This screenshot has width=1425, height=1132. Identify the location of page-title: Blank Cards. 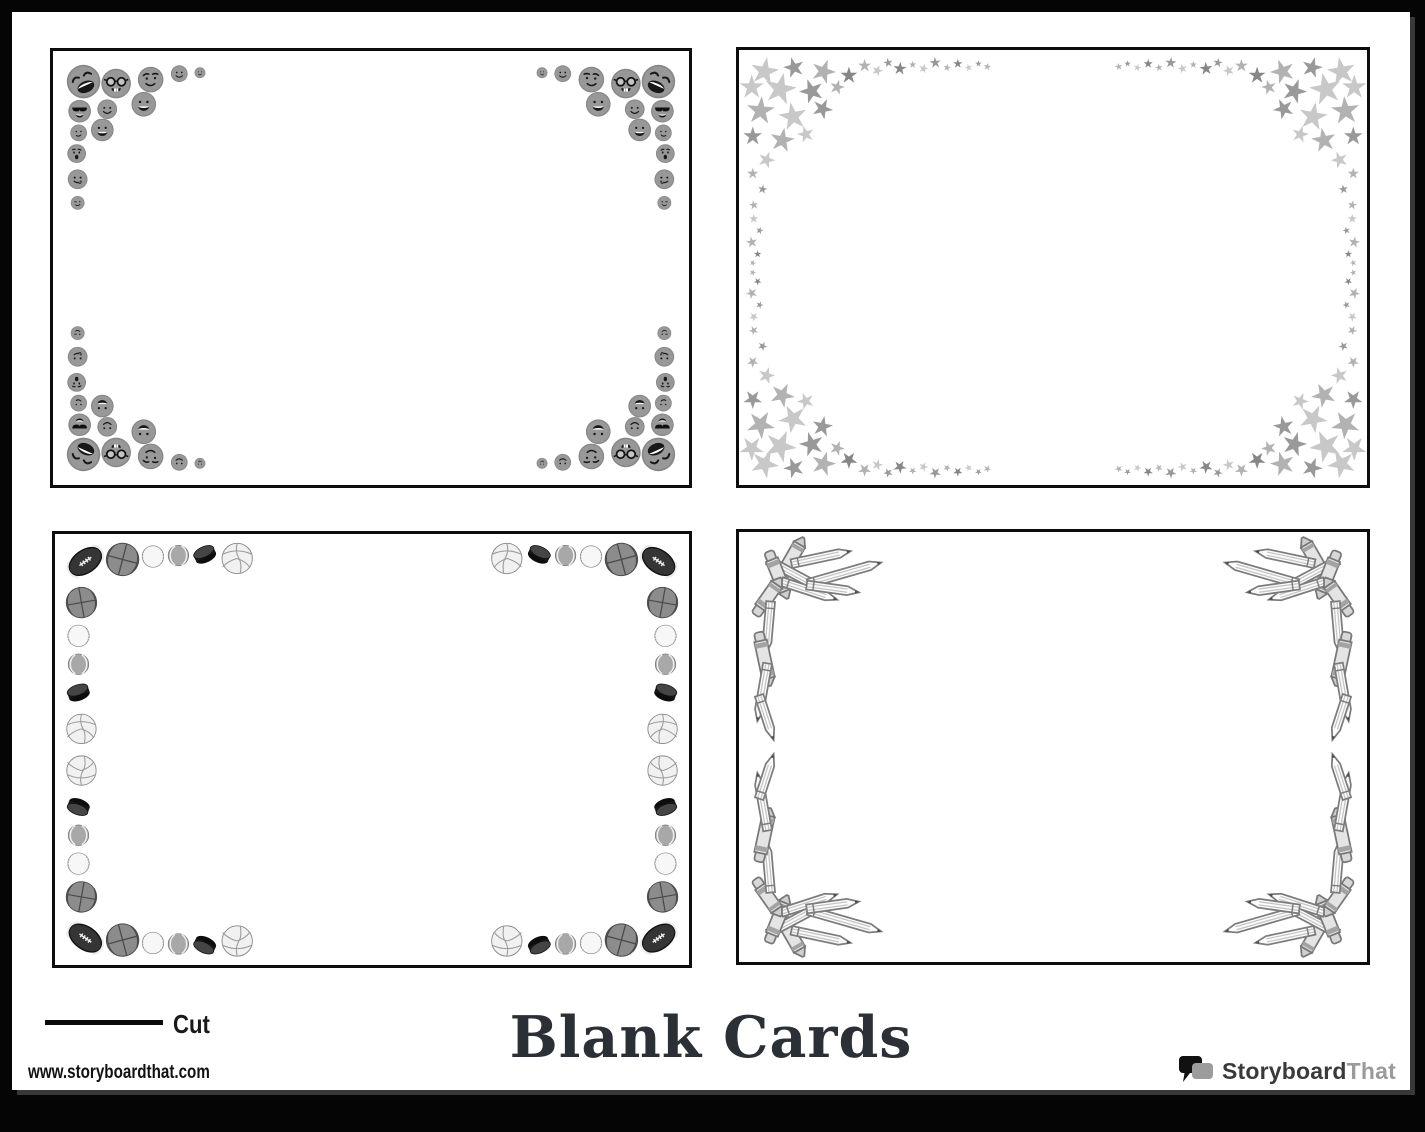
(711, 1037).